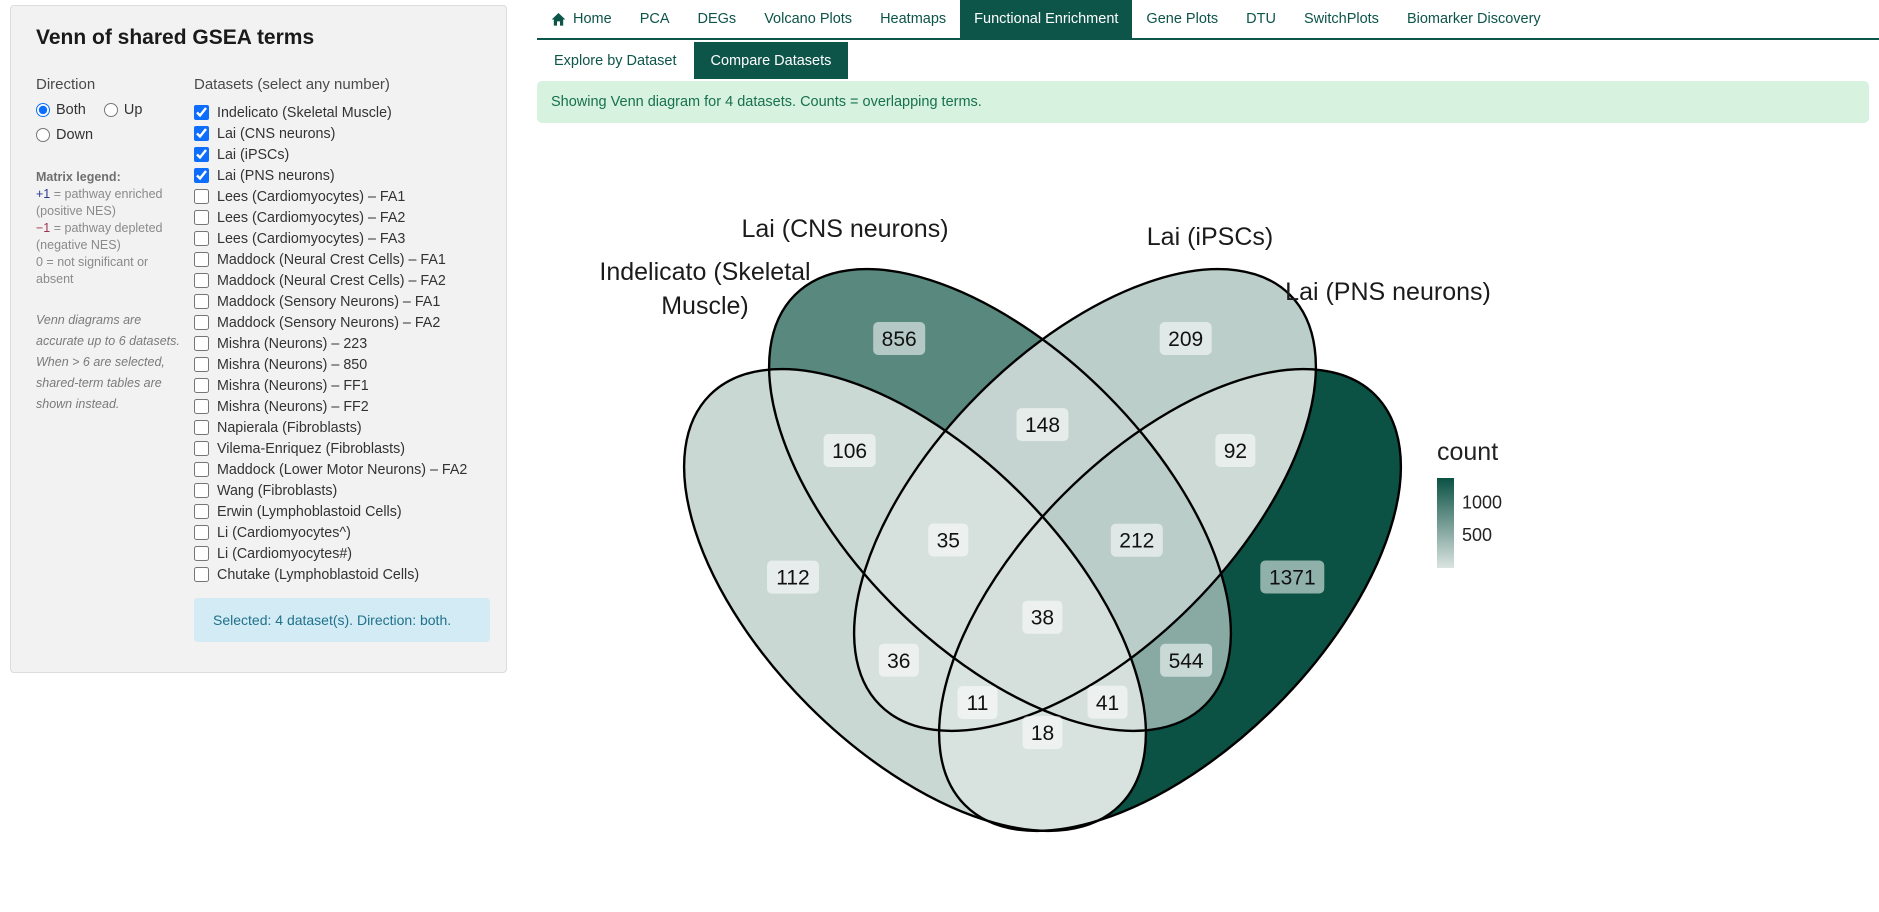  I want to click on tab-functional-enrichment: Functional Enrichment, so click(1046, 19).